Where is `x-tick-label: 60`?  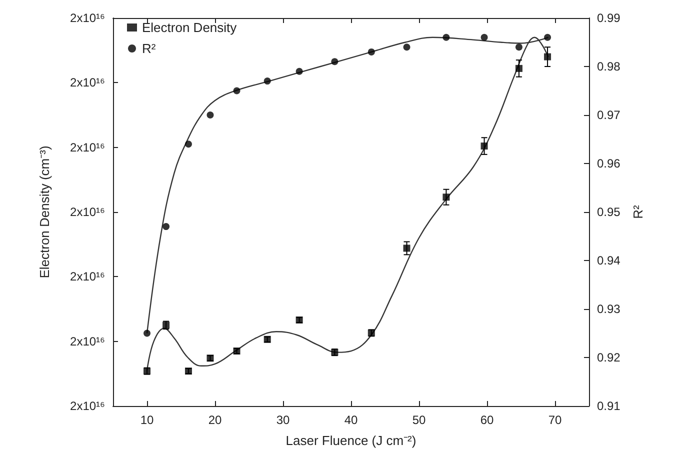 x-tick-label: 60 is located at coordinates (487, 420).